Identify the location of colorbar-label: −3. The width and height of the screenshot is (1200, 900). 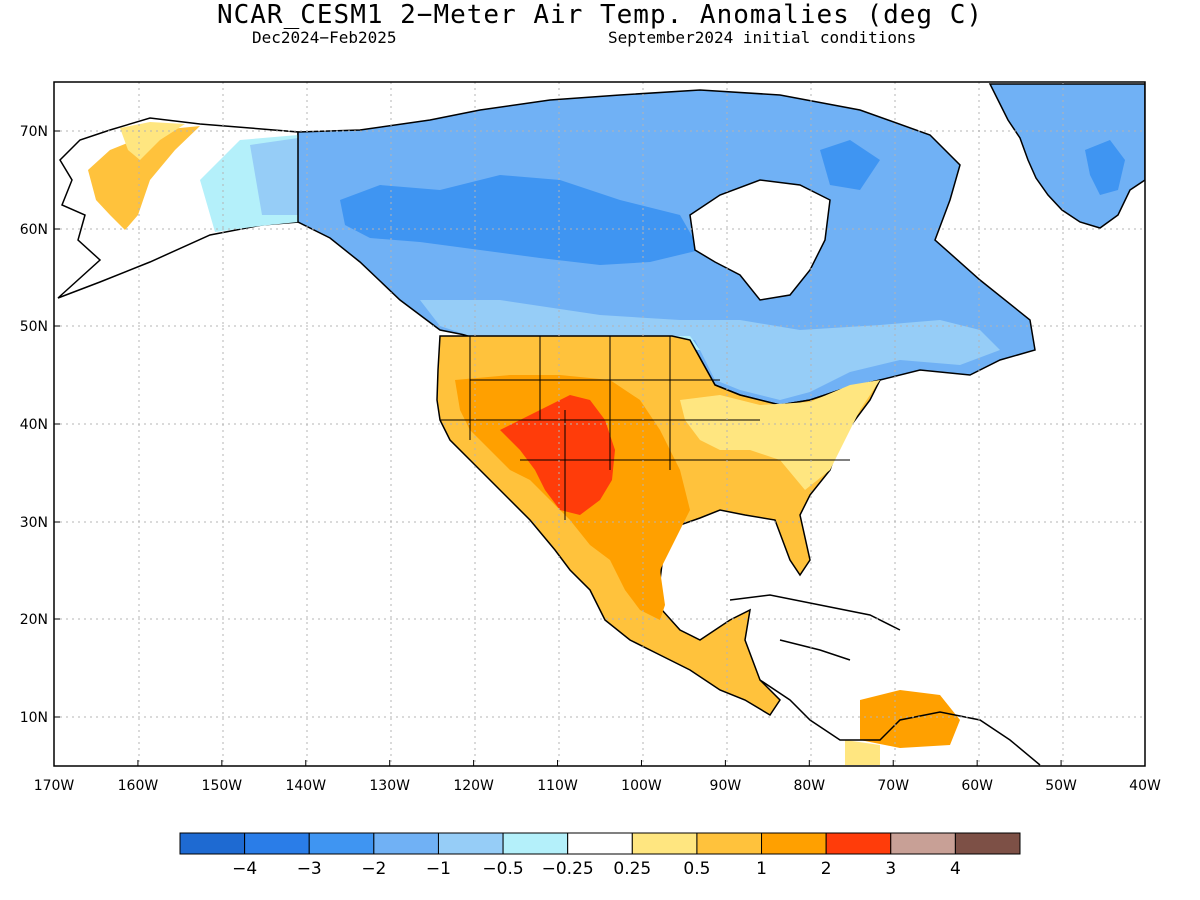
(309, 869).